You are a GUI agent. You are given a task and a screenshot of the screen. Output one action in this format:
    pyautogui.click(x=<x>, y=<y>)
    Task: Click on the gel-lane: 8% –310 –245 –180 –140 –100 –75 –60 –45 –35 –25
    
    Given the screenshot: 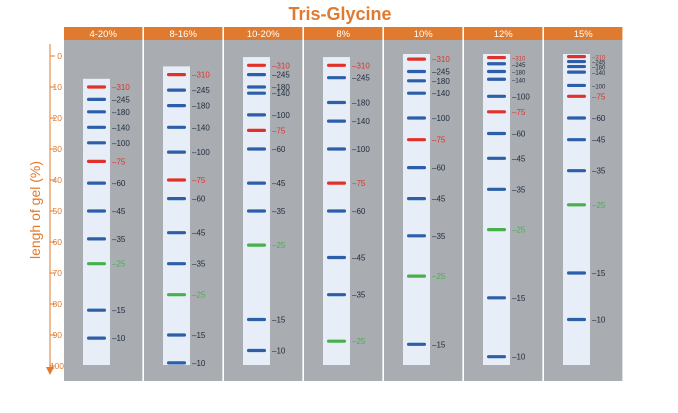 What is the action you would take?
    pyautogui.click(x=343, y=204)
    